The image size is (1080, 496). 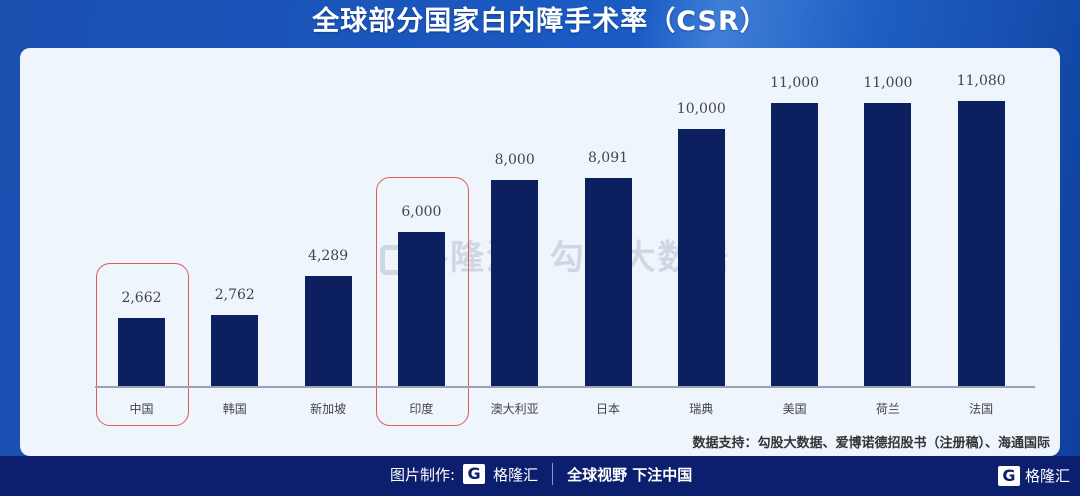 I want to click on footer-credits: 图片制作: G 格隆汇 全球视野 下注中国, so click(x=541, y=474).